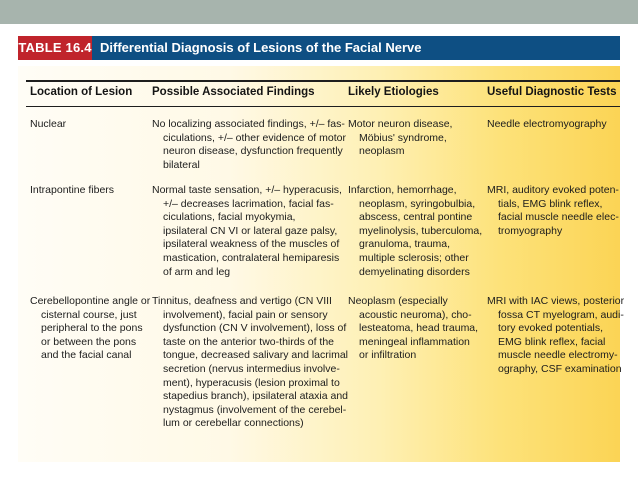 This screenshot has width=638, height=478. I want to click on cell-line: Nuclear, so click(48, 124).